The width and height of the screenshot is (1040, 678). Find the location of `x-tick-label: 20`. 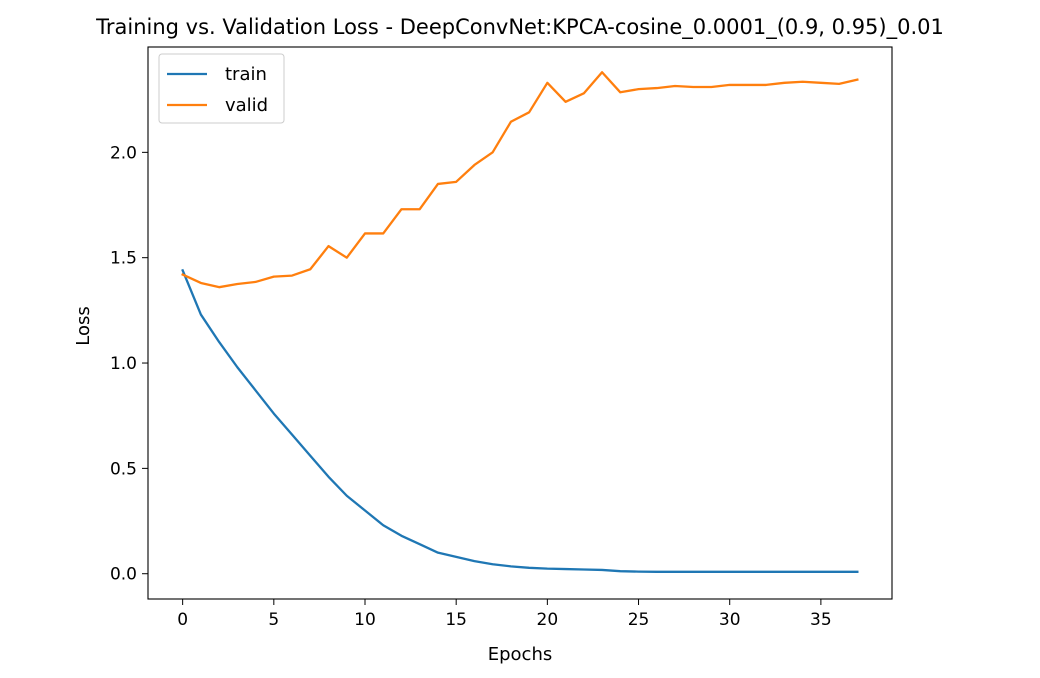

x-tick-label: 20 is located at coordinates (548, 620).